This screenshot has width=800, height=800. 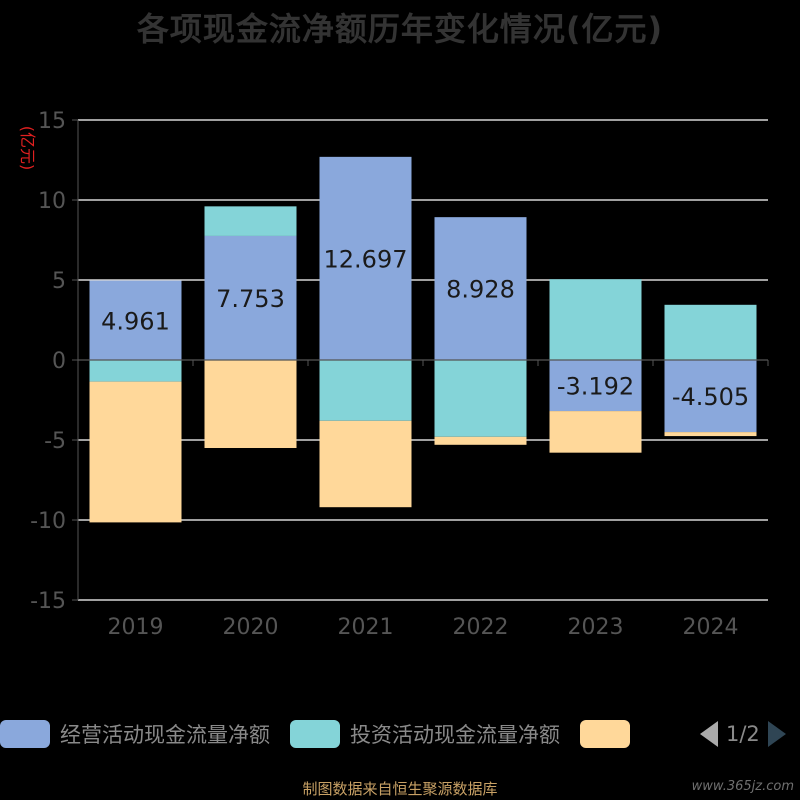 I want to click on legend: 经营活动现金流量净额 投资活动现金流量净额, so click(x=330, y=734).